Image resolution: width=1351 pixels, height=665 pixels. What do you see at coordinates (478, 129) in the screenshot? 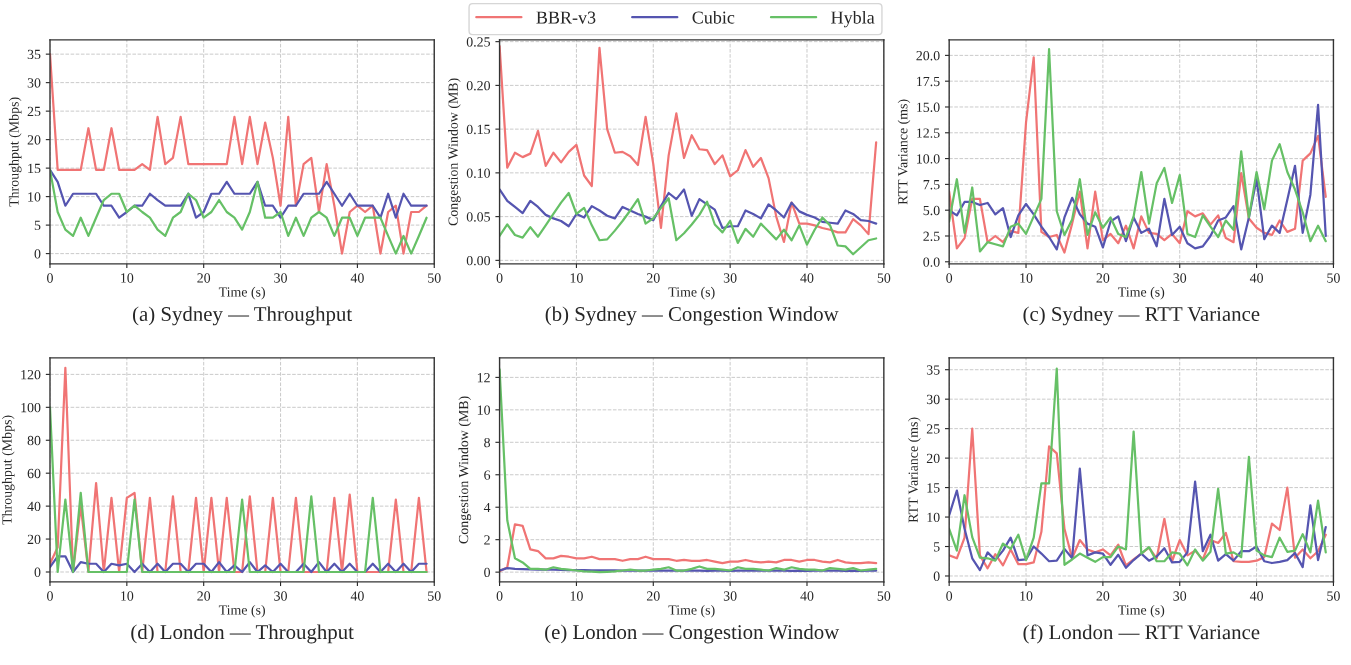
I see `y-tick-label: 0.15` at bounding box center [478, 129].